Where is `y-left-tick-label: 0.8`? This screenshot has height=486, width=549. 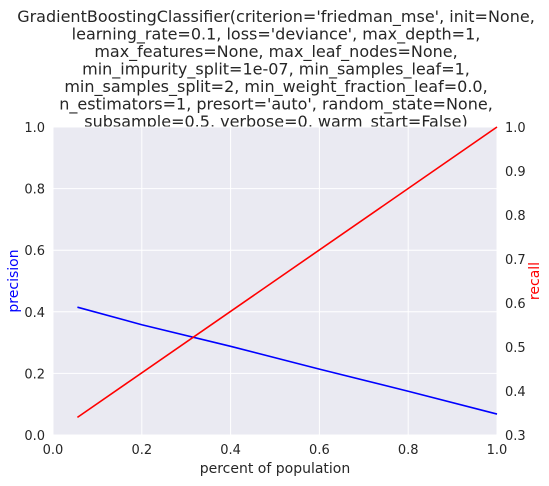 y-left-tick-label: 0.8 is located at coordinates (34, 190).